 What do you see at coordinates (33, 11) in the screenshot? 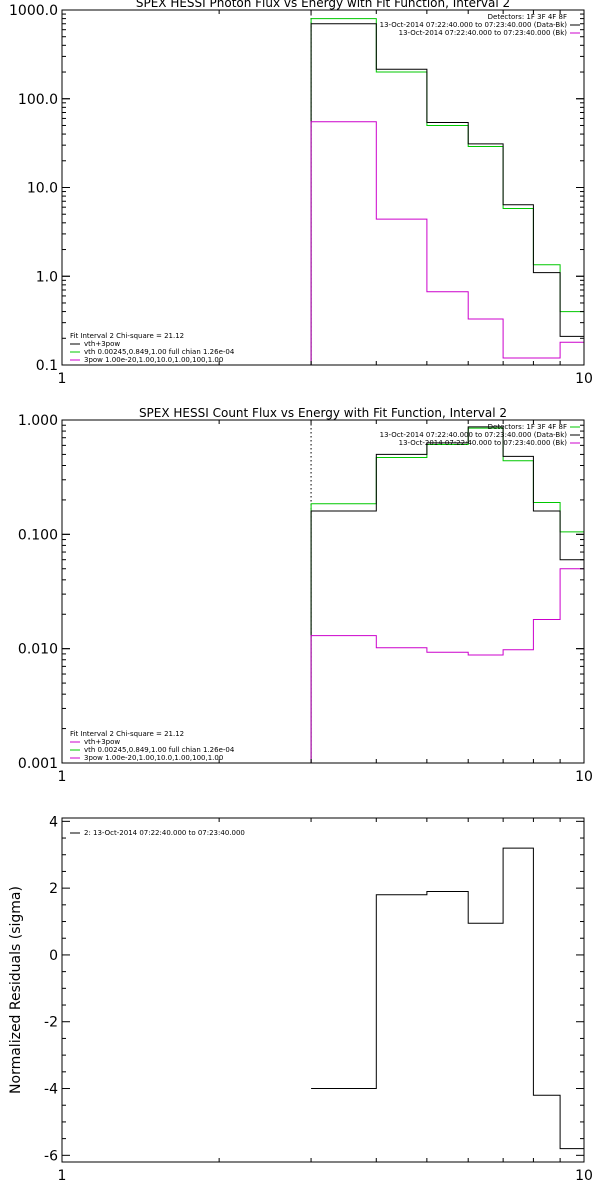
I see `y-tick-label: 1000.0` at bounding box center [33, 11].